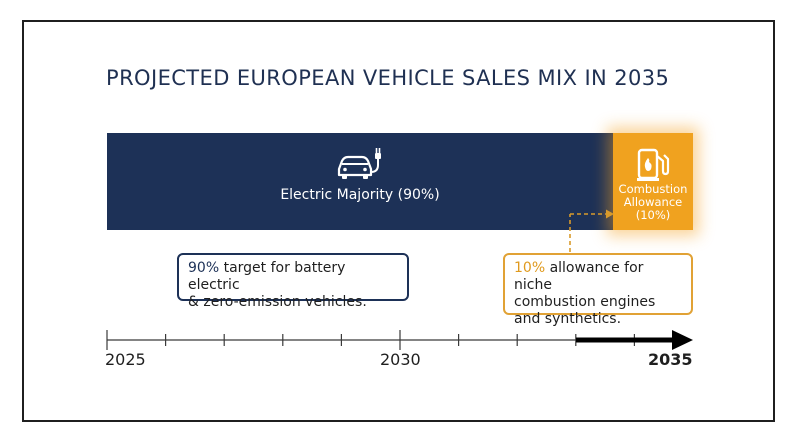 Image resolution: width=800 pixels, height=447 pixels. Describe the element at coordinates (653, 202) in the screenshot. I see `combustion-allowance-label: Combustion Allowance (10%)` at that location.